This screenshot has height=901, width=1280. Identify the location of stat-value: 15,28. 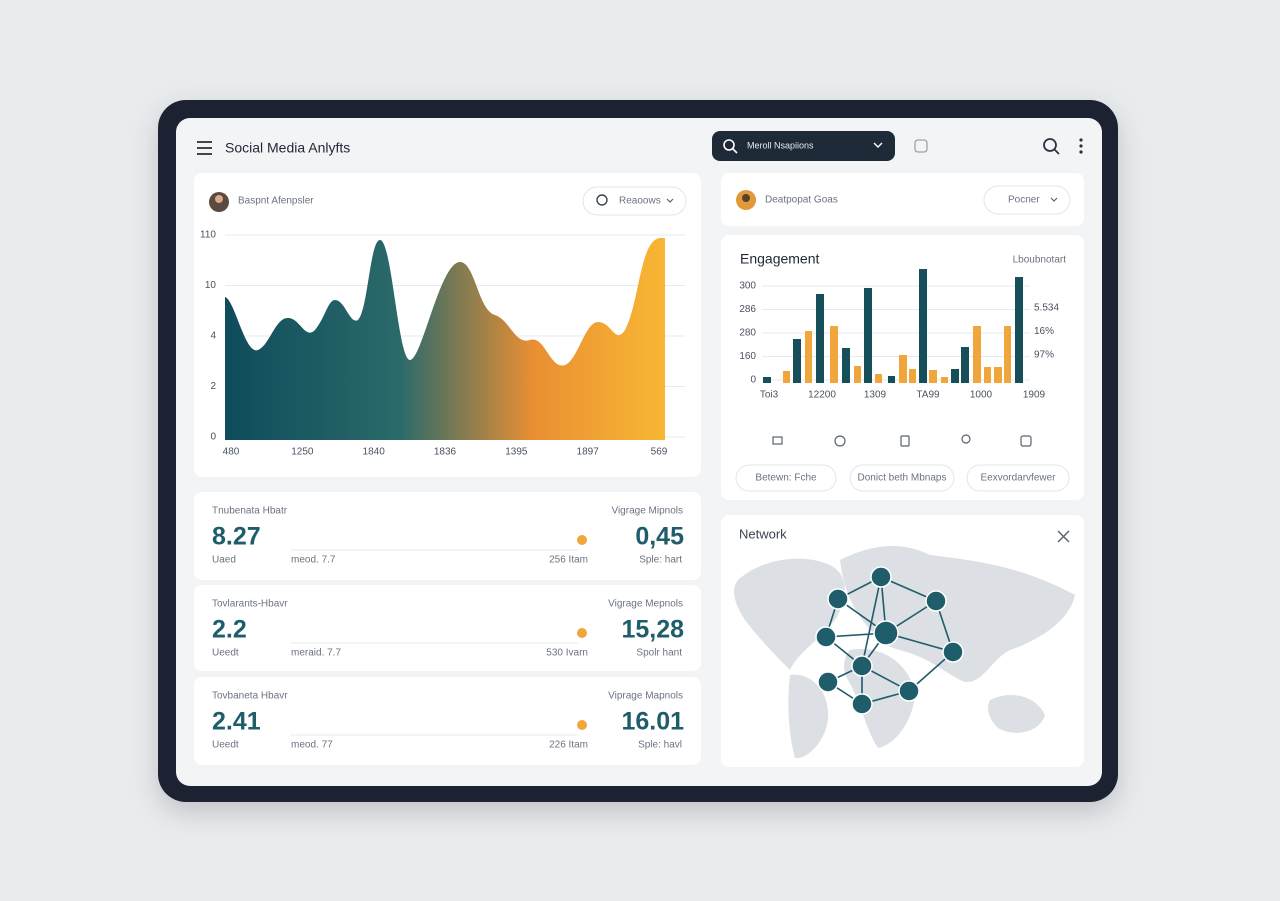
(652, 630).